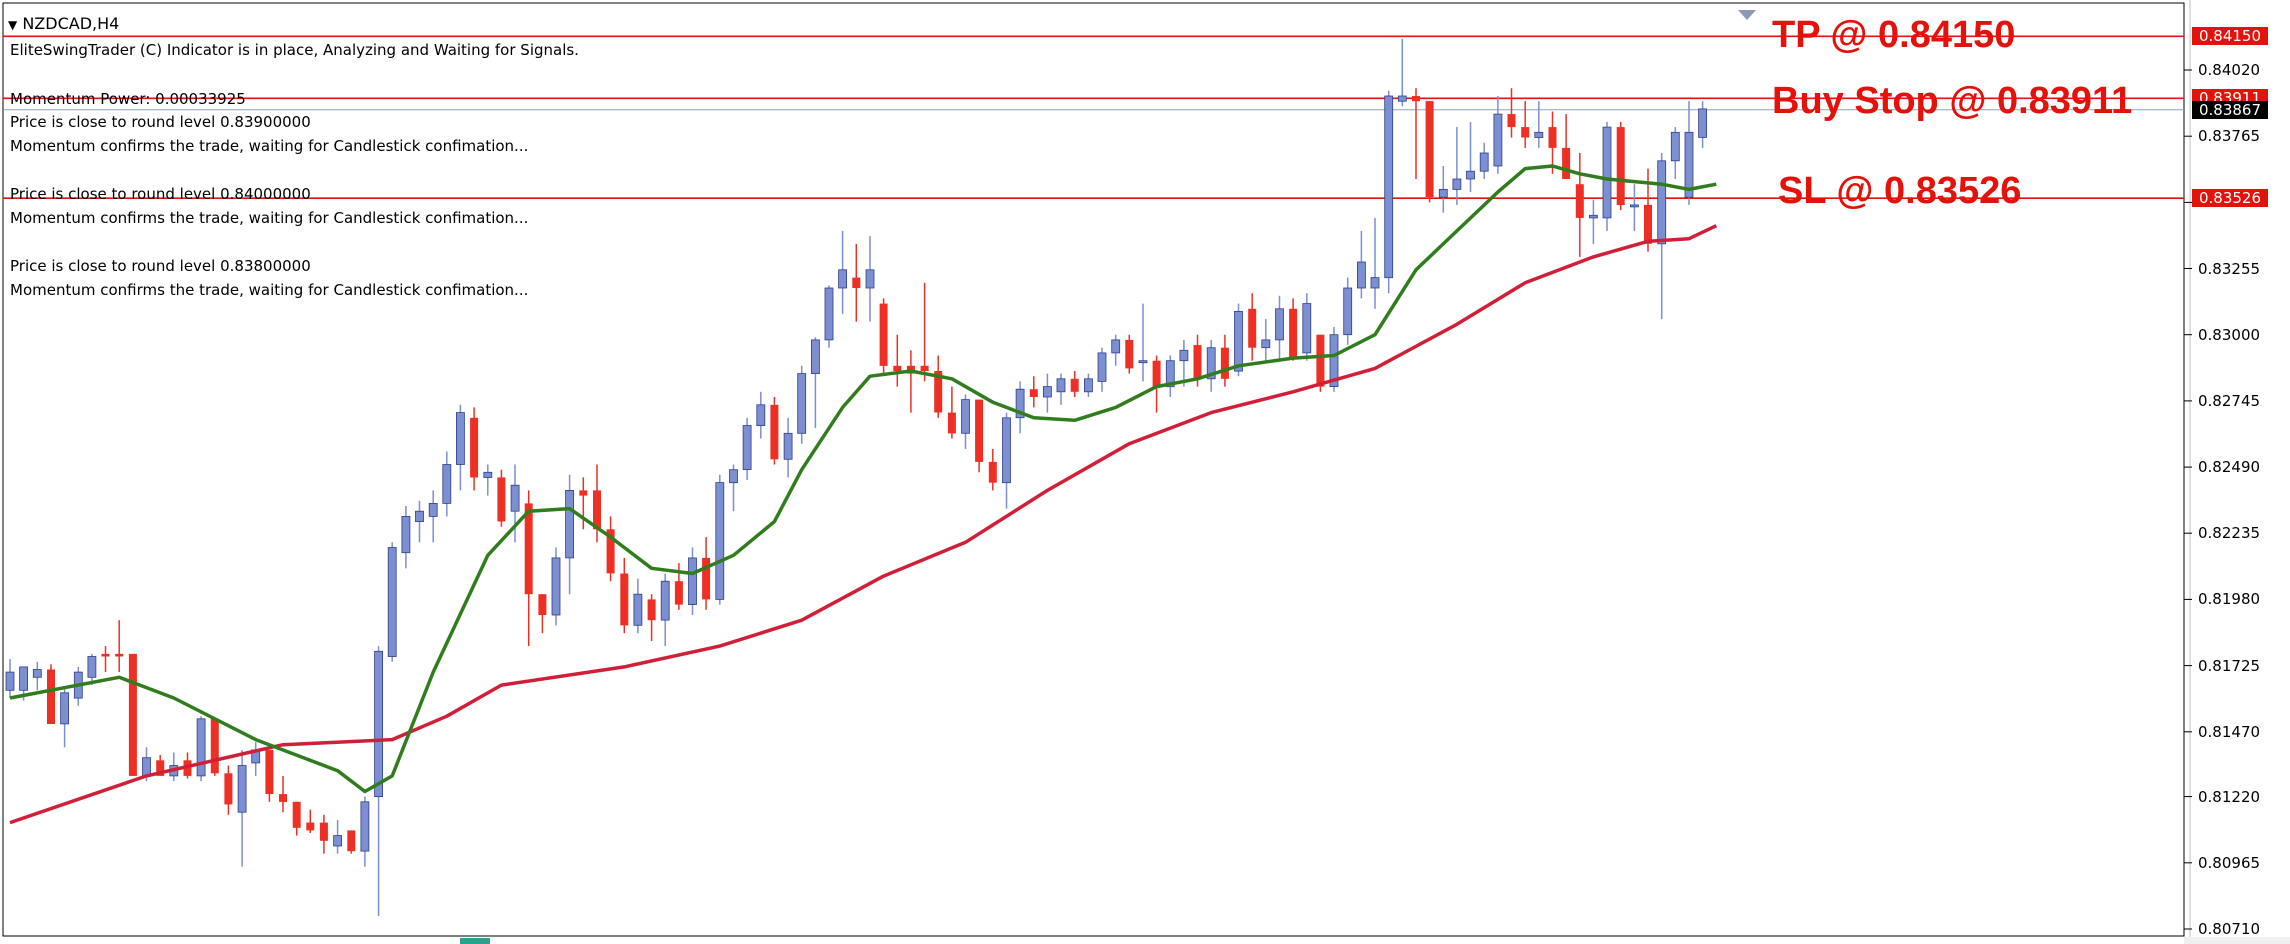 This screenshot has width=2290, height=944. I want to click on round-level-msg: Price is close to round level 0.84000000, so click(160, 194).